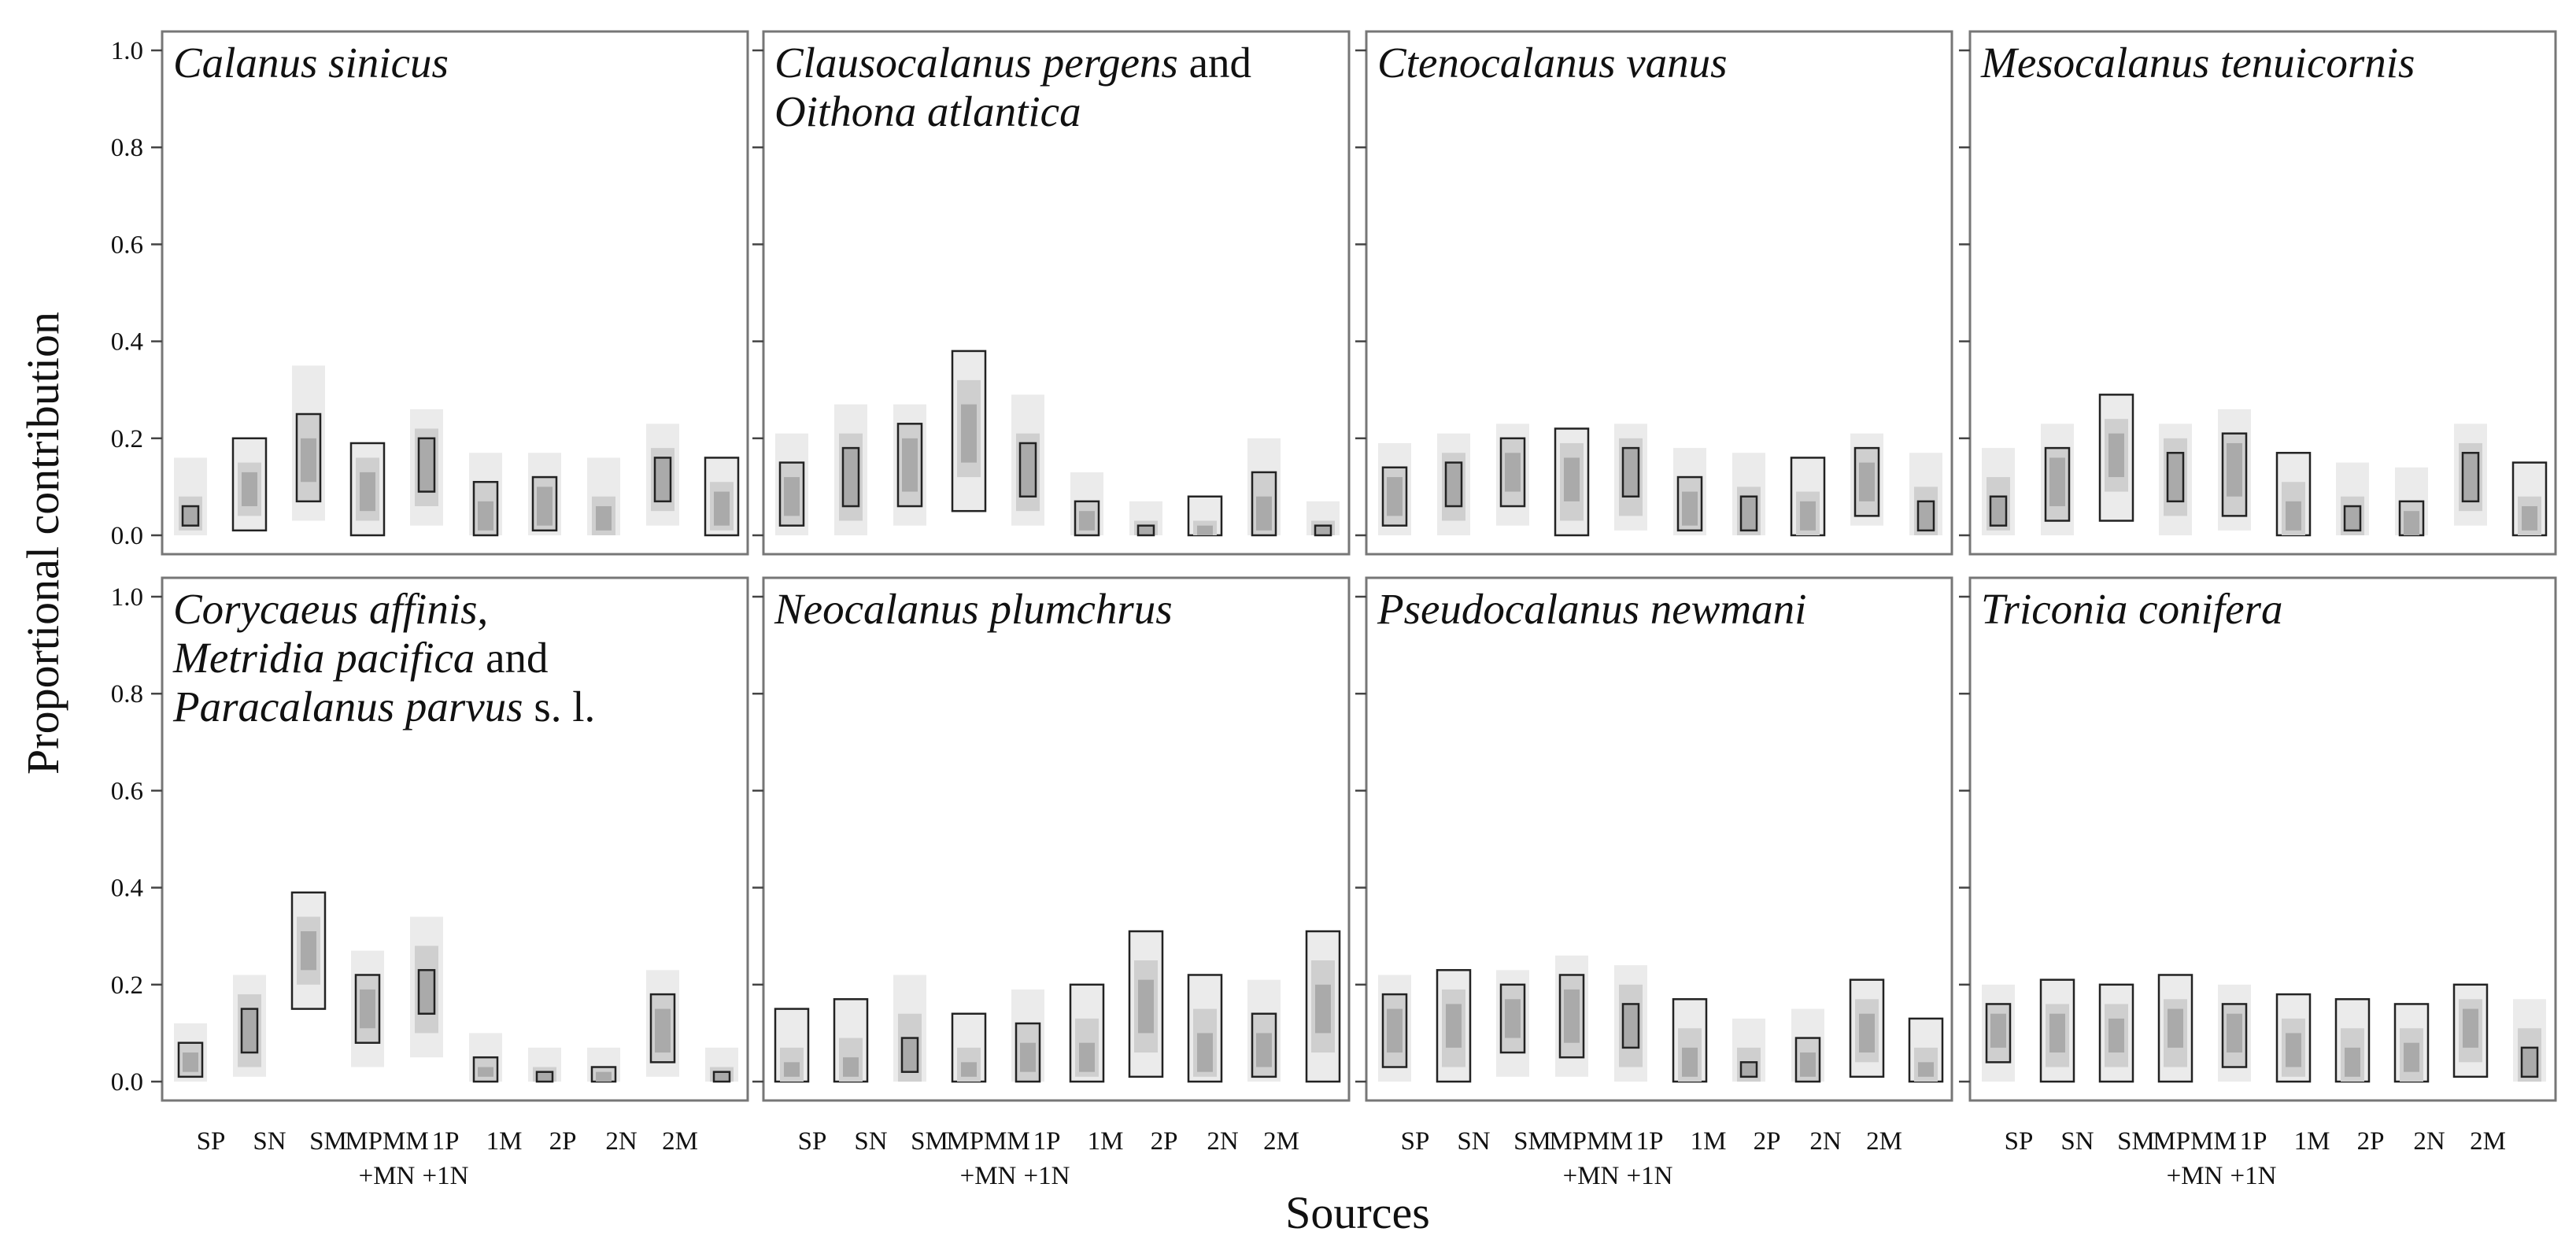  What do you see at coordinates (311, 63) in the screenshot?
I see `panel-title: Calanus sinicus` at bounding box center [311, 63].